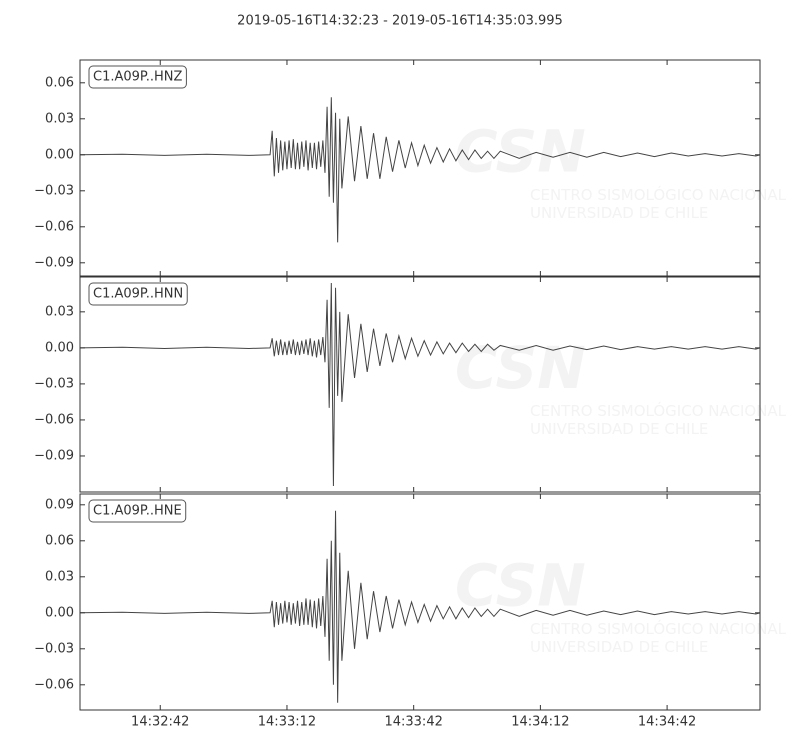  I want to click on x-tick-label: 14:34:42, so click(667, 722).